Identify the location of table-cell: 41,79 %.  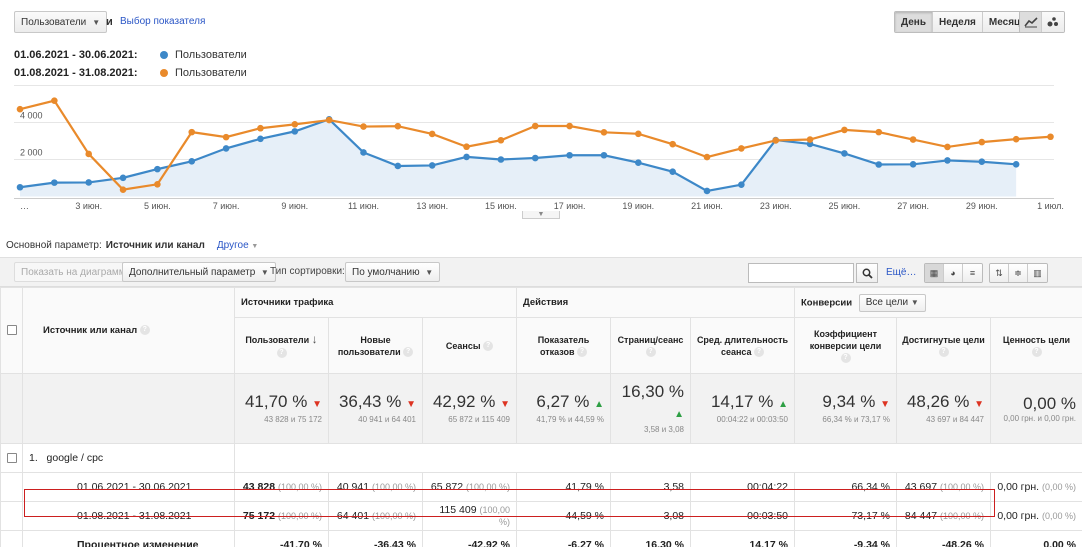
(563, 487).